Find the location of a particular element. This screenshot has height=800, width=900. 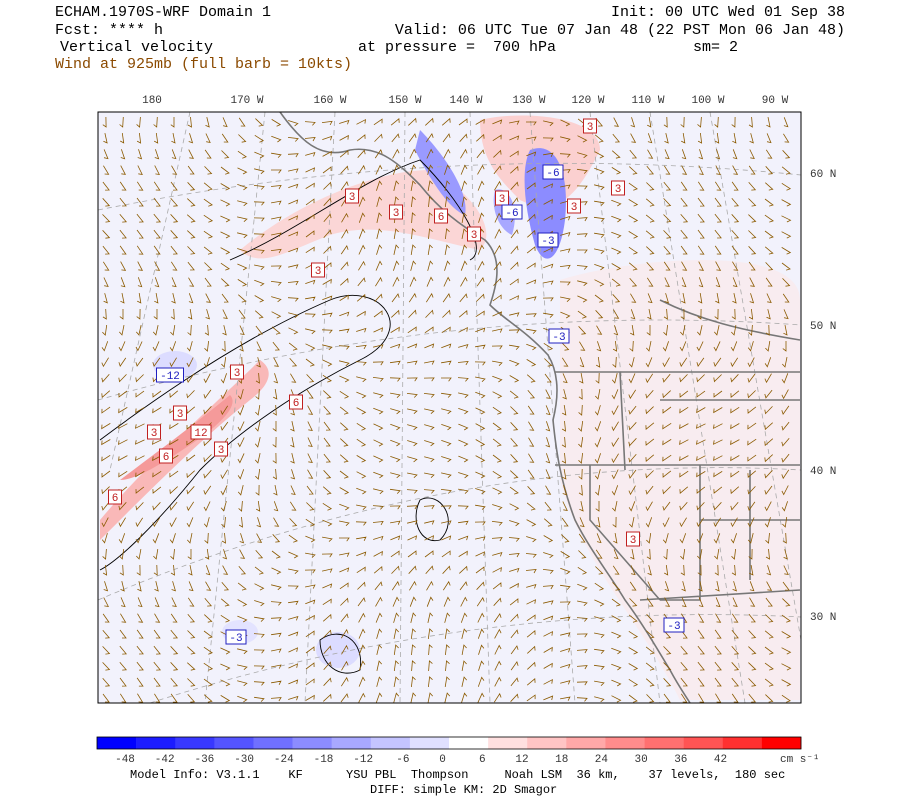

colorbar-label: 6 is located at coordinates (482, 760).